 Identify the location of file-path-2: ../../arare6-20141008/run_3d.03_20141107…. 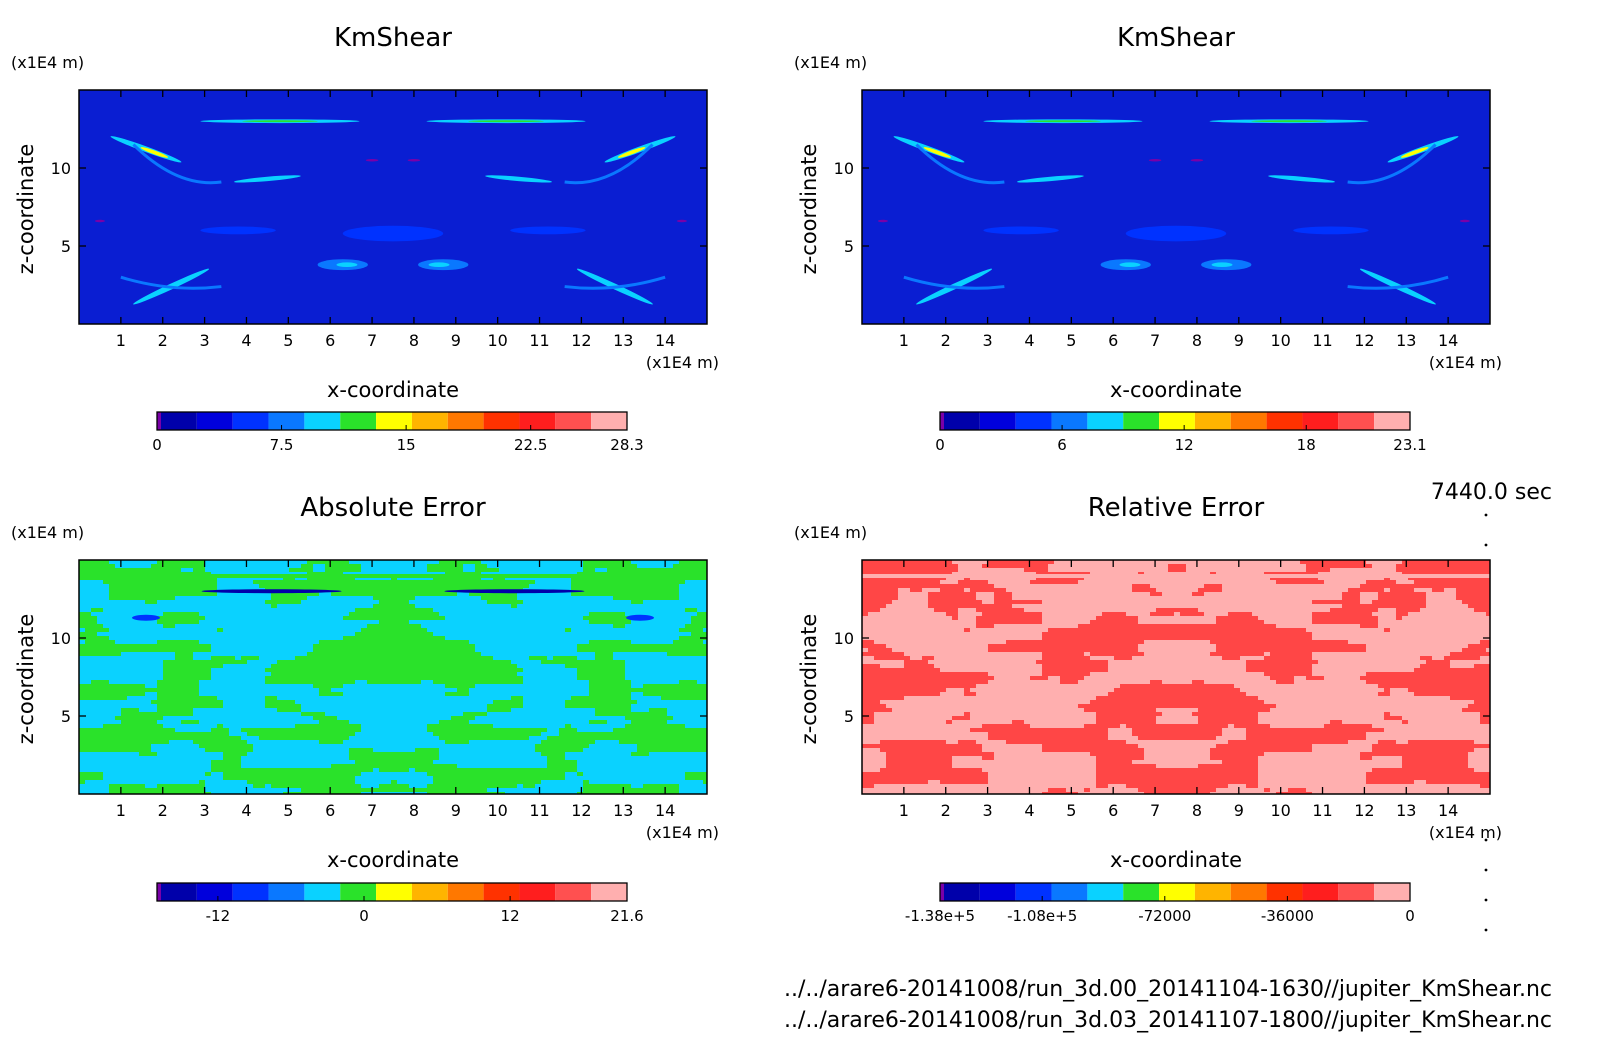
(1167, 1020).